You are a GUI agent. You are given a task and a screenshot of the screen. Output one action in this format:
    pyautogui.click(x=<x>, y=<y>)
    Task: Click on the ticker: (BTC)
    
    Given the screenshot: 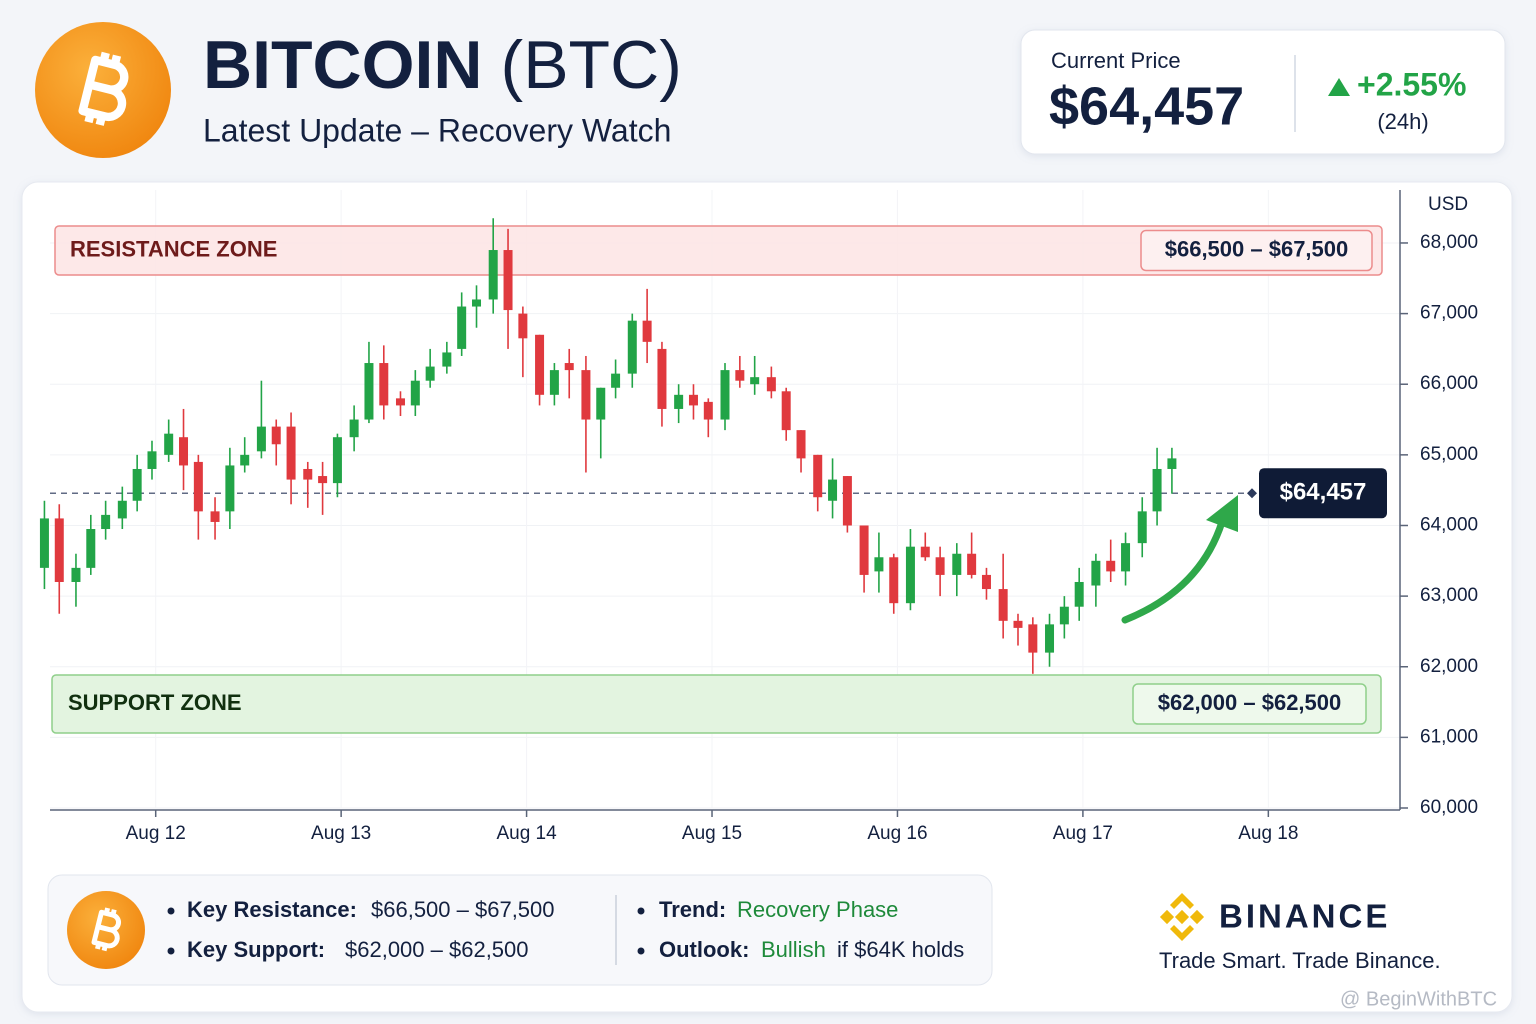 What is the action you would take?
    pyautogui.click(x=591, y=65)
    